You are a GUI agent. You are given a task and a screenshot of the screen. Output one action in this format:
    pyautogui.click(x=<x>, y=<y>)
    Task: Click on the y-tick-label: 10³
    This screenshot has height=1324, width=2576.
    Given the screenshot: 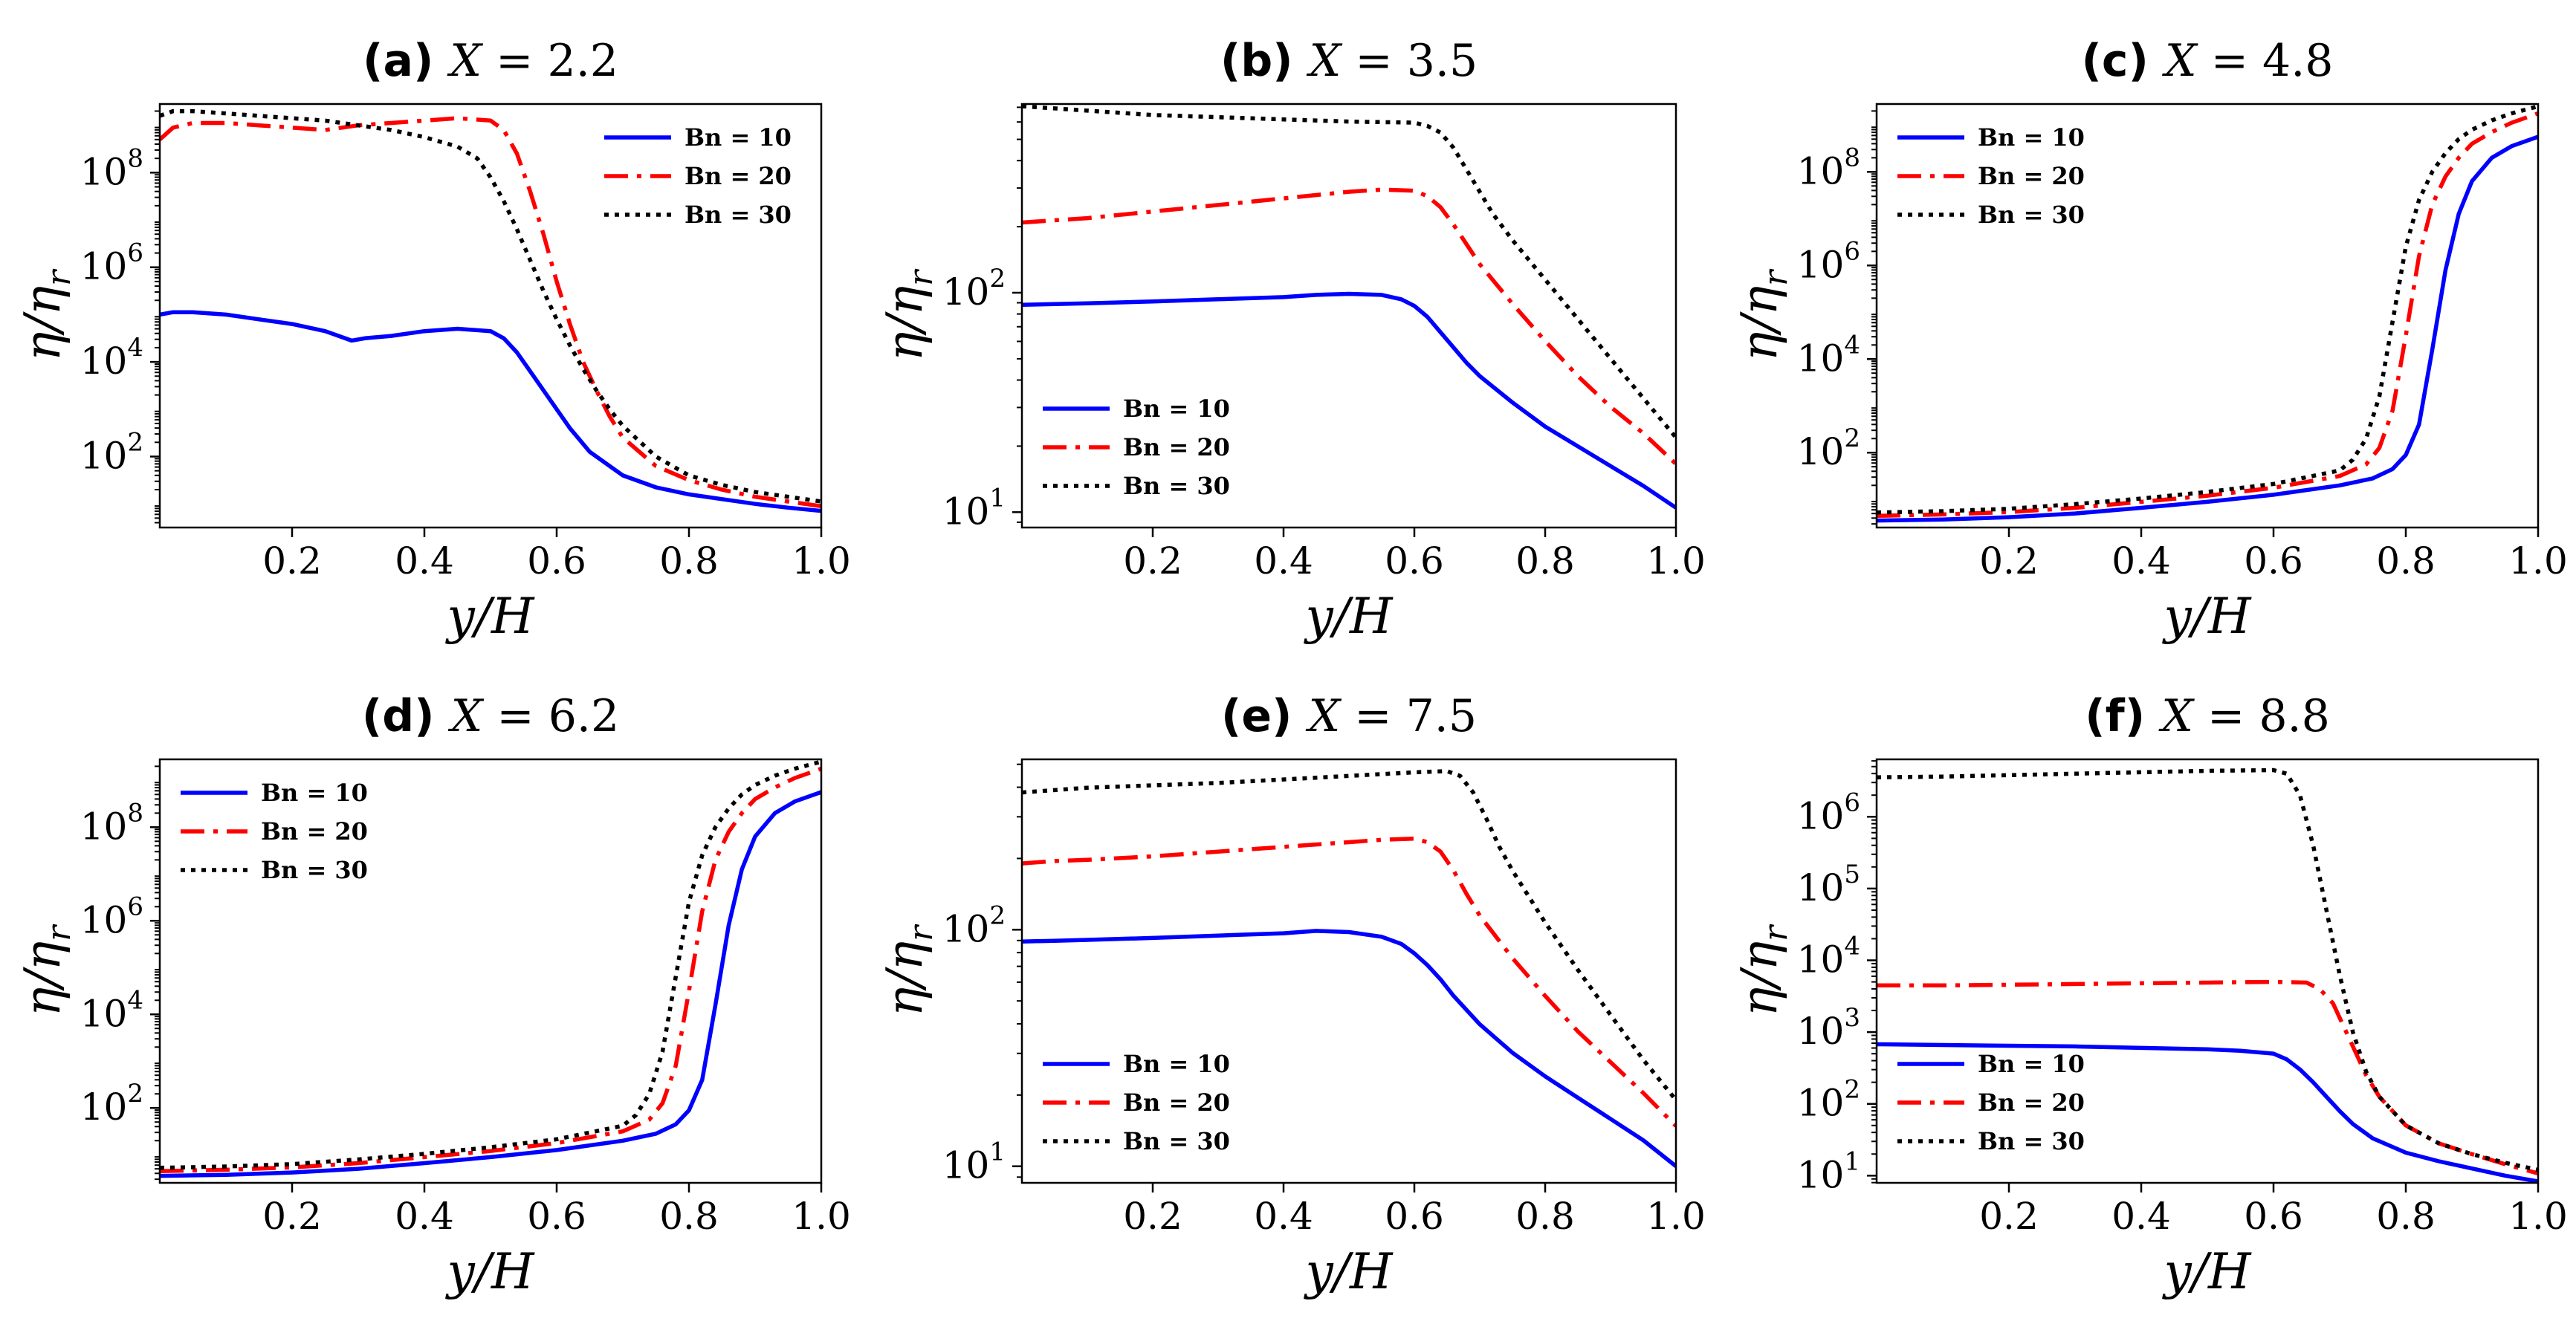 What is the action you would take?
    pyautogui.click(x=1829, y=1028)
    